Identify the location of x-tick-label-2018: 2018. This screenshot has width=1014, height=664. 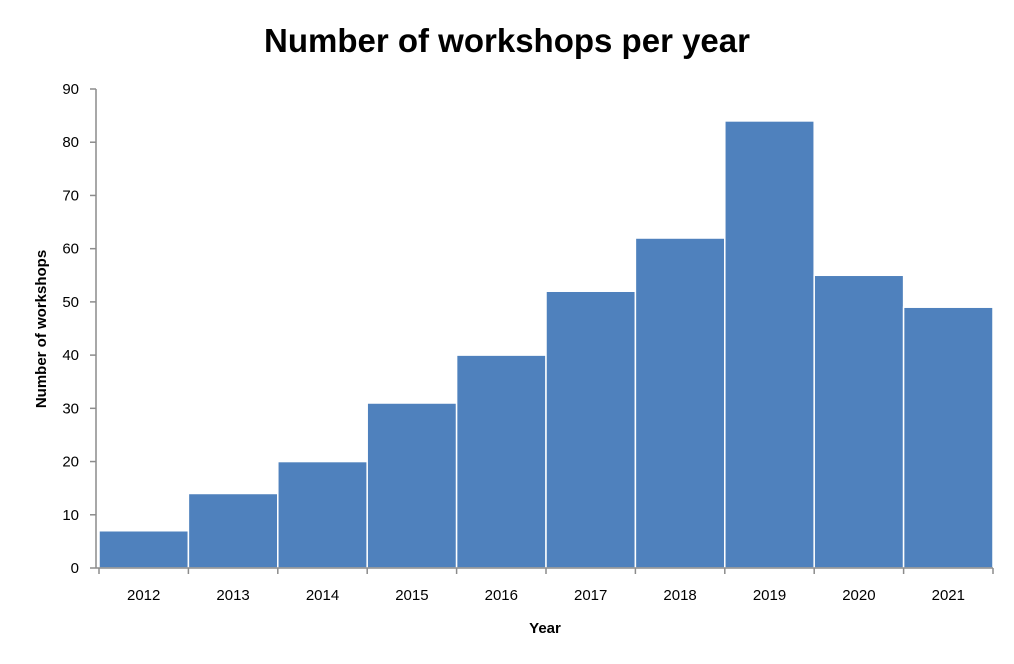
(679, 595).